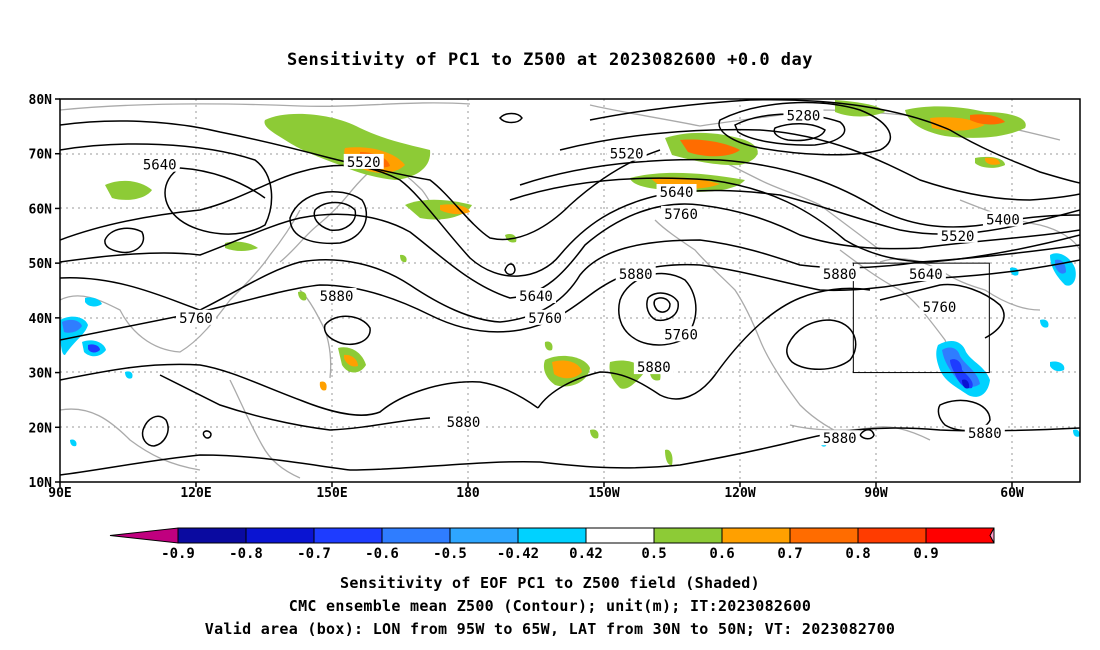 Image resolution: width=1100 pixels, height=650 pixels. I want to click on longitude-labels: 90E 120E 150E 180 150W 120W 90W 60W, so click(536, 491).